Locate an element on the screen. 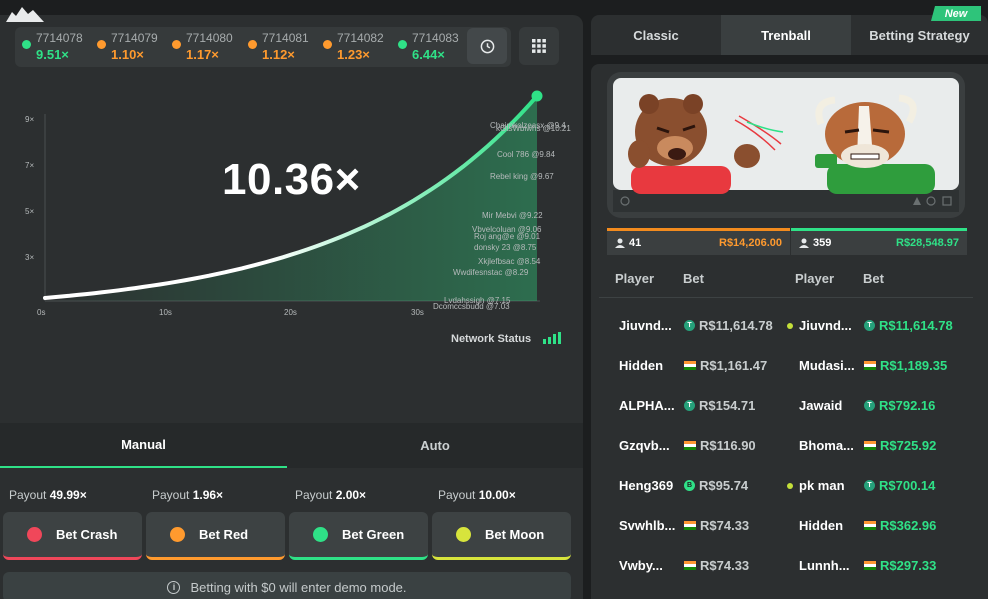 The image size is (988, 599). cashout-label: Roj ang@e @9.01 is located at coordinates (507, 236).